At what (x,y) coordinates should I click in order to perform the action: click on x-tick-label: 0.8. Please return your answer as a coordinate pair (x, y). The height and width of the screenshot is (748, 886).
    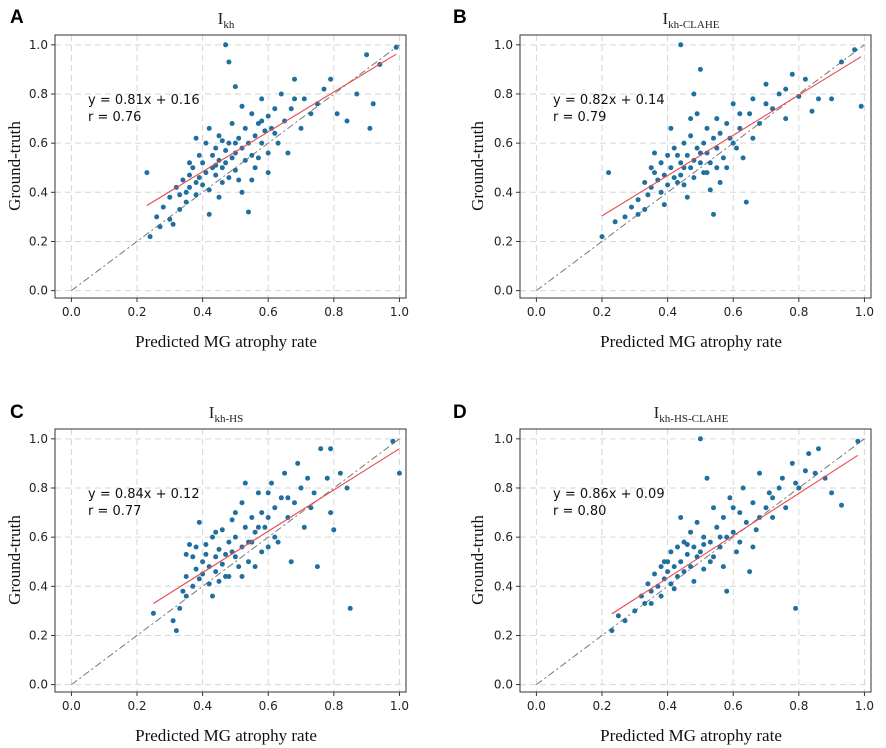
    Looking at the image, I should click on (798, 706).